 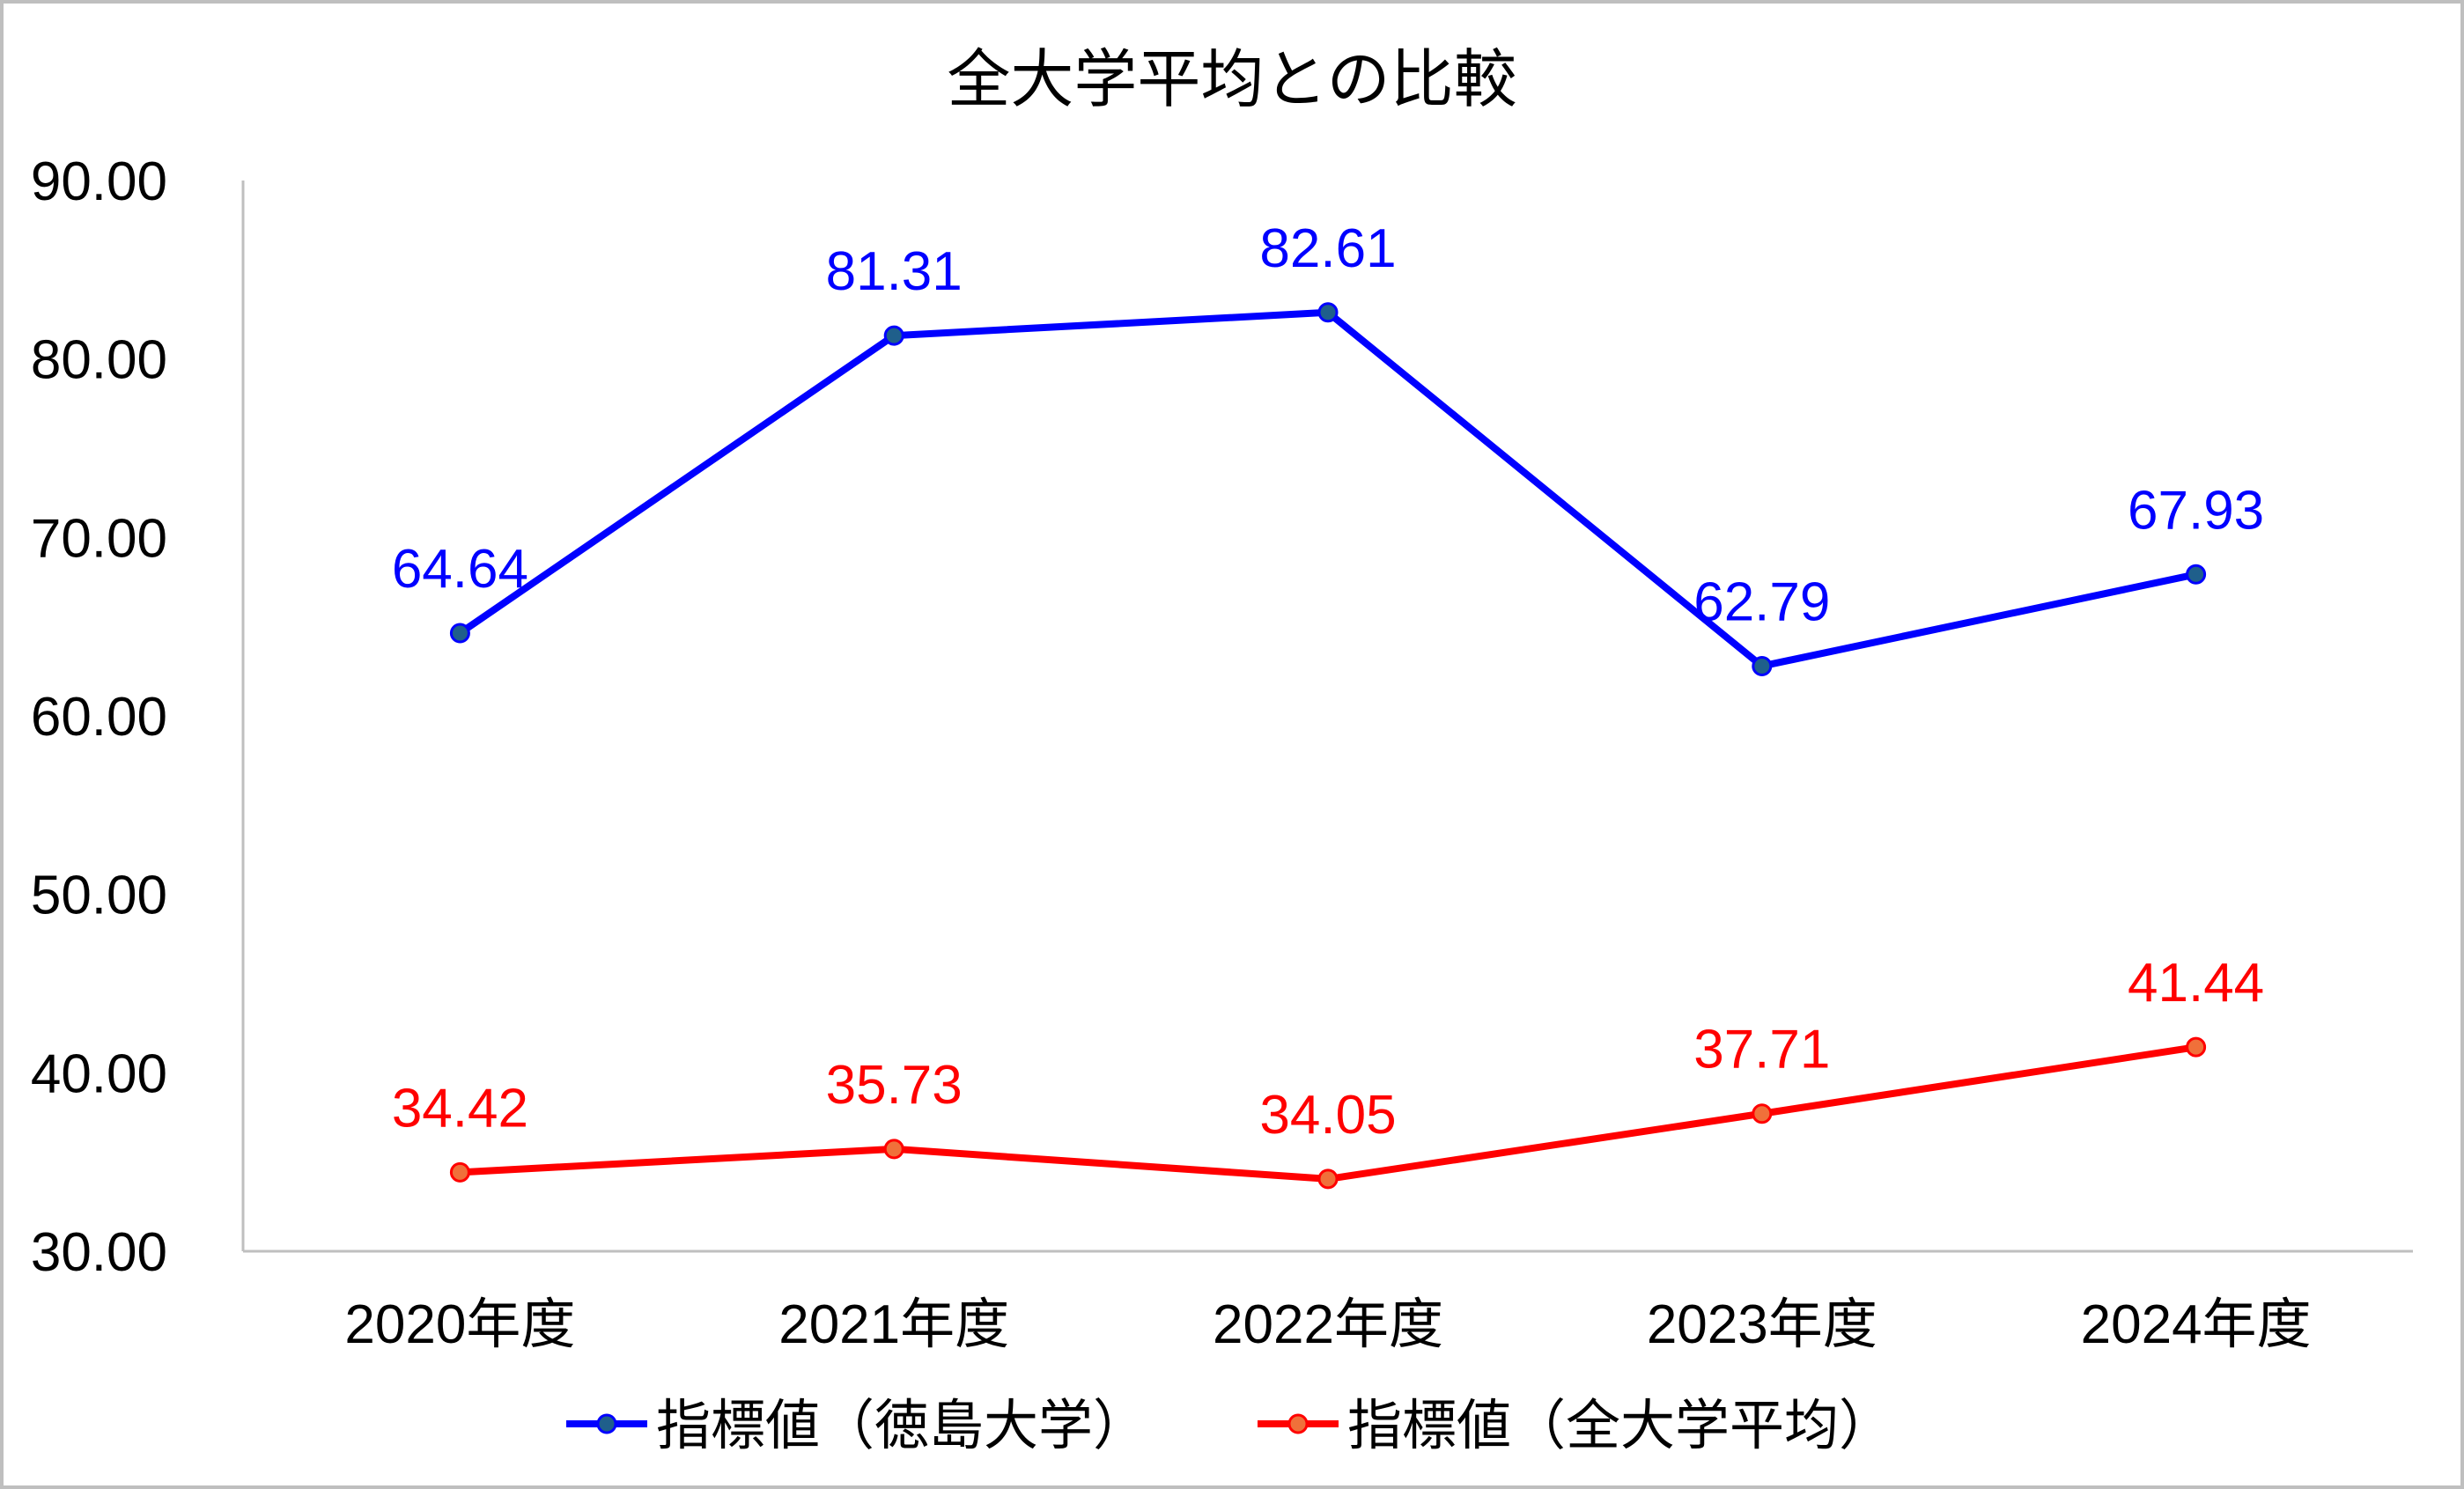 I want to click on legend-item-1: 指標値（全大学平均）, so click(x=1575, y=1426).